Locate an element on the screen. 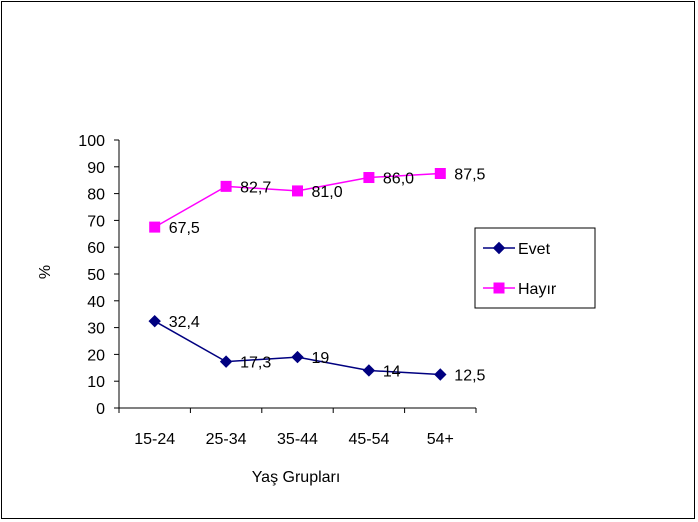 Image resolution: width=698 pixels, height=522 pixels. y-tick-label: 50 is located at coordinates (96, 275).